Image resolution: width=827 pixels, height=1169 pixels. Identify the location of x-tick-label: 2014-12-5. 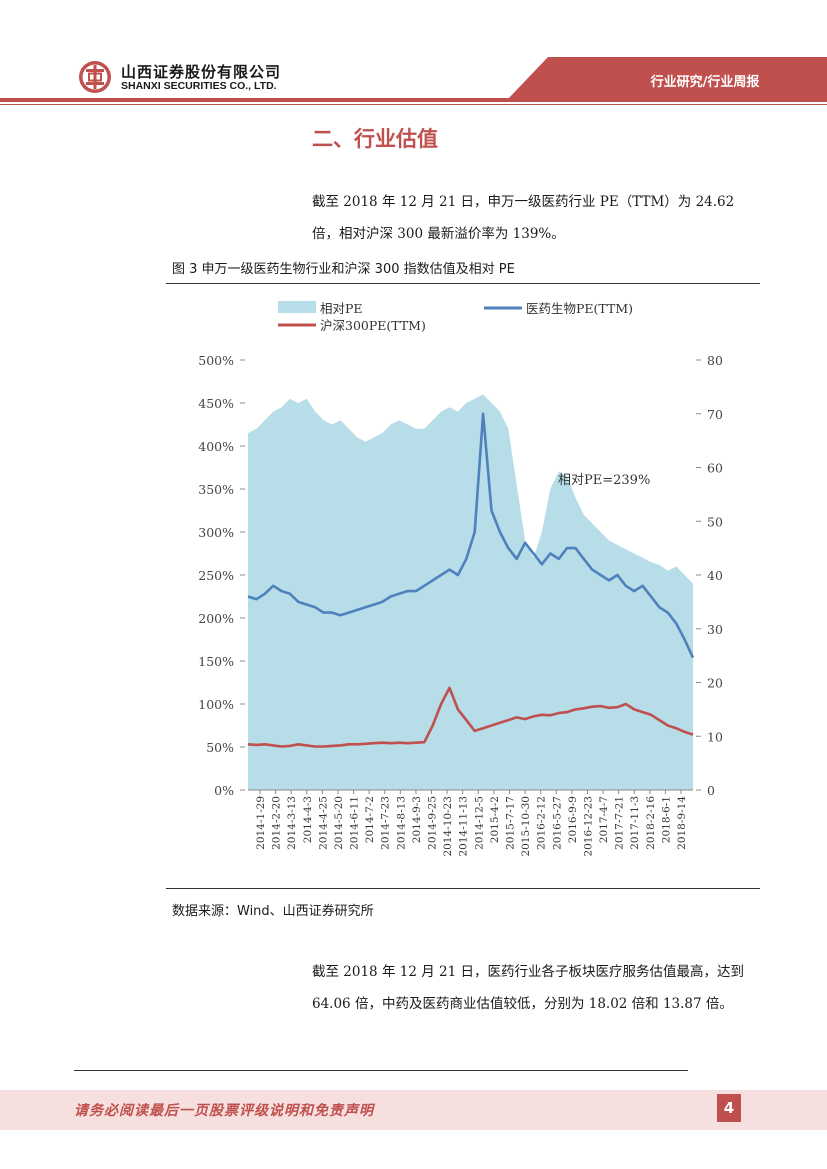
(479, 823).